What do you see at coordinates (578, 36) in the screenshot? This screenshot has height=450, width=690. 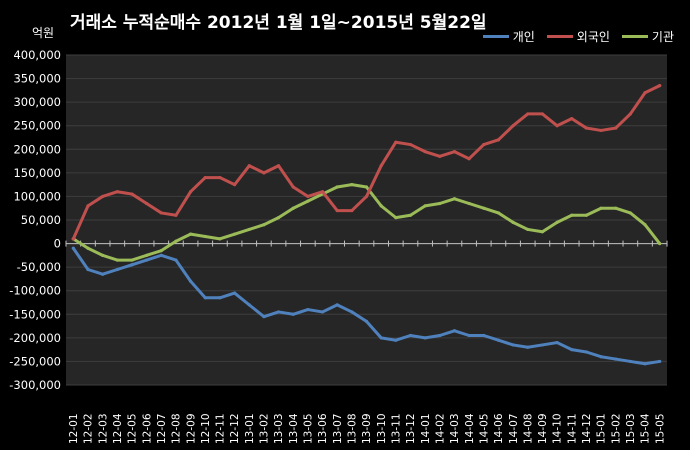 I see `legend-item-foreign: 외국인` at bounding box center [578, 36].